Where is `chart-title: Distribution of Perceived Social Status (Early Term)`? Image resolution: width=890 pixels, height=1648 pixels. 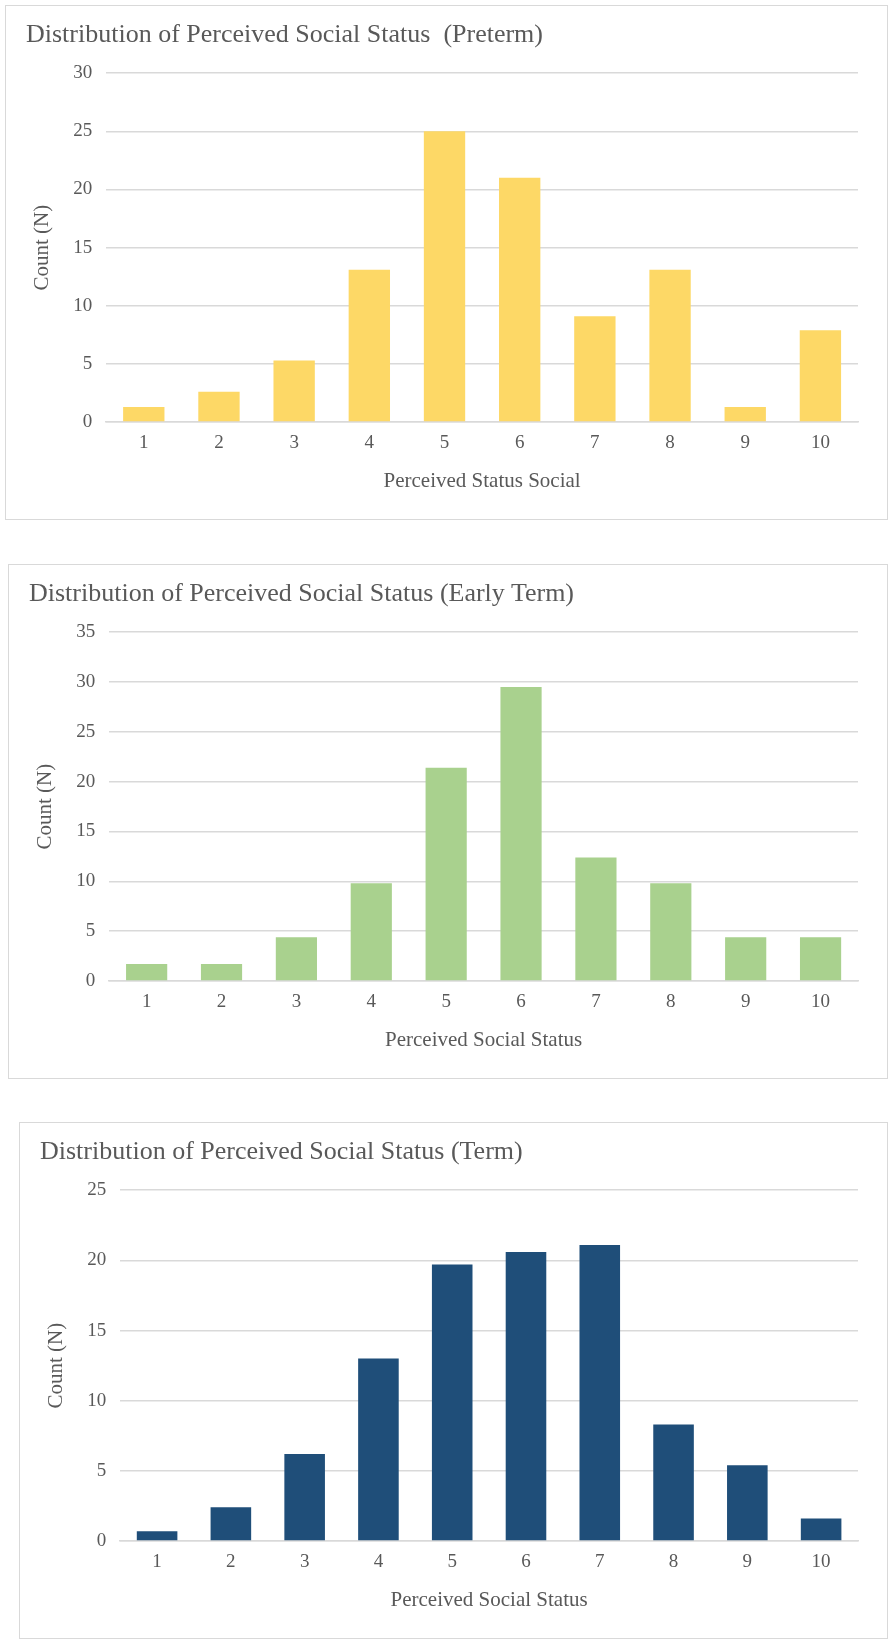
chart-title: Distribution of Perceived Social Status (Early Term) is located at coordinates (302, 593).